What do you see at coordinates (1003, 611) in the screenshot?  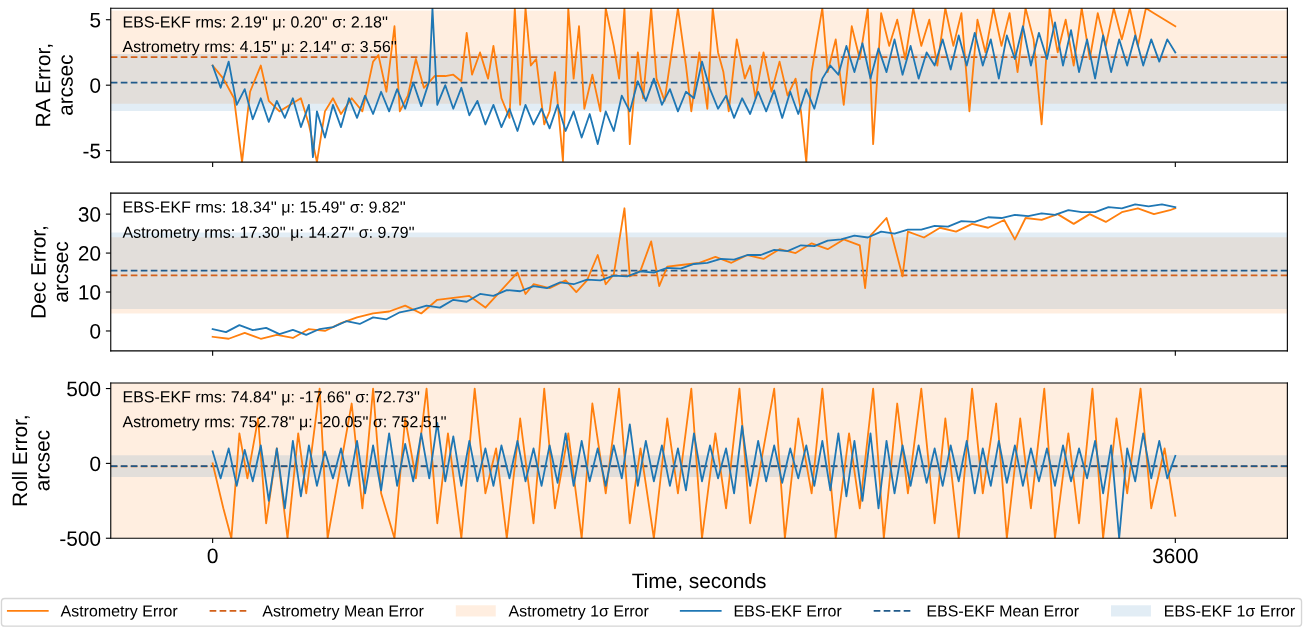 I see `legend-label: EBS-EKF Mean Error` at bounding box center [1003, 611].